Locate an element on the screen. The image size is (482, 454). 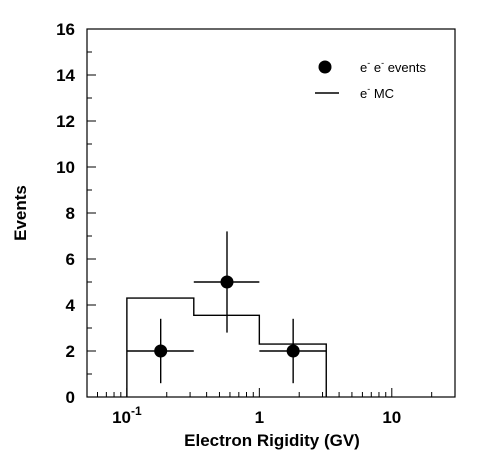
x-tick-label: 10 is located at coordinates (391, 417).